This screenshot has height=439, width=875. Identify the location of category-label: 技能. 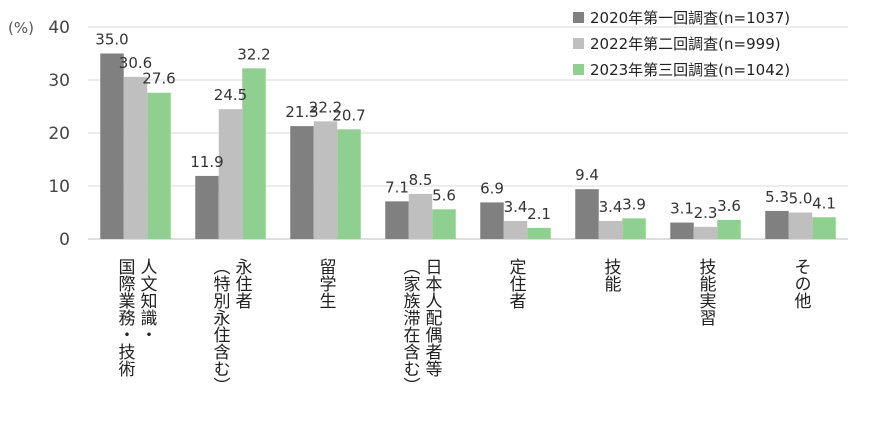
(611, 275).